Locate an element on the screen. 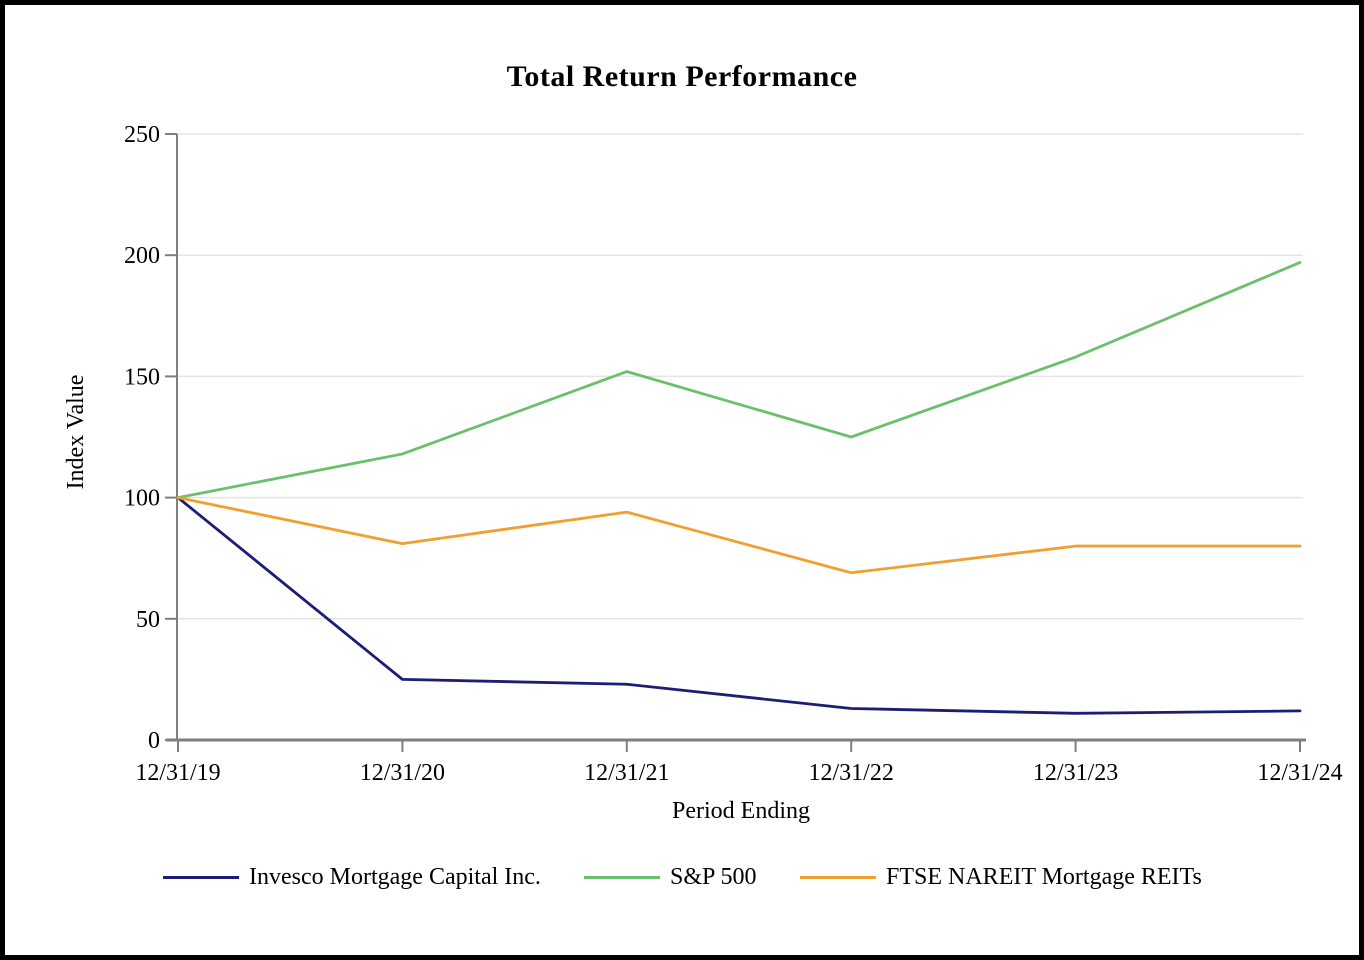  y-tick-label-200: 200 is located at coordinates (142, 256).